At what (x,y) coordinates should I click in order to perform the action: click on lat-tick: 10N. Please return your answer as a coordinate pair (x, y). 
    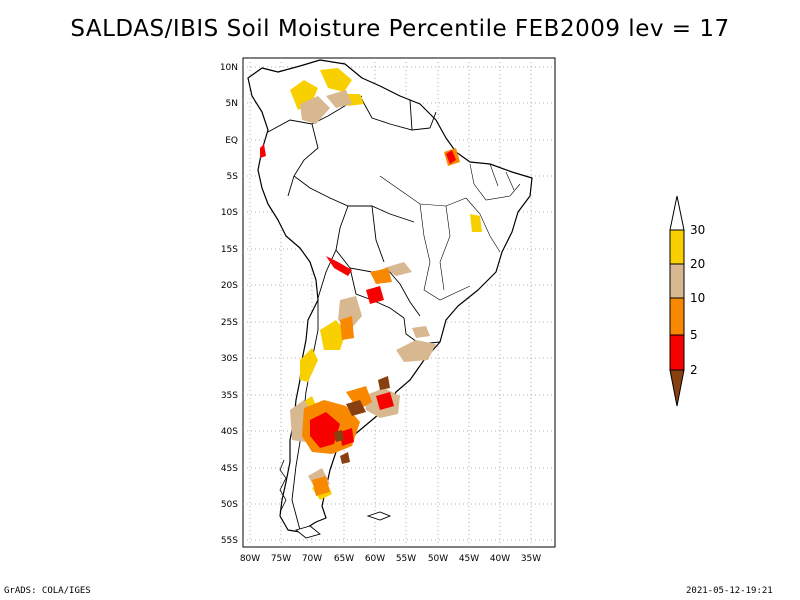
    Looking at the image, I should click on (229, 68).